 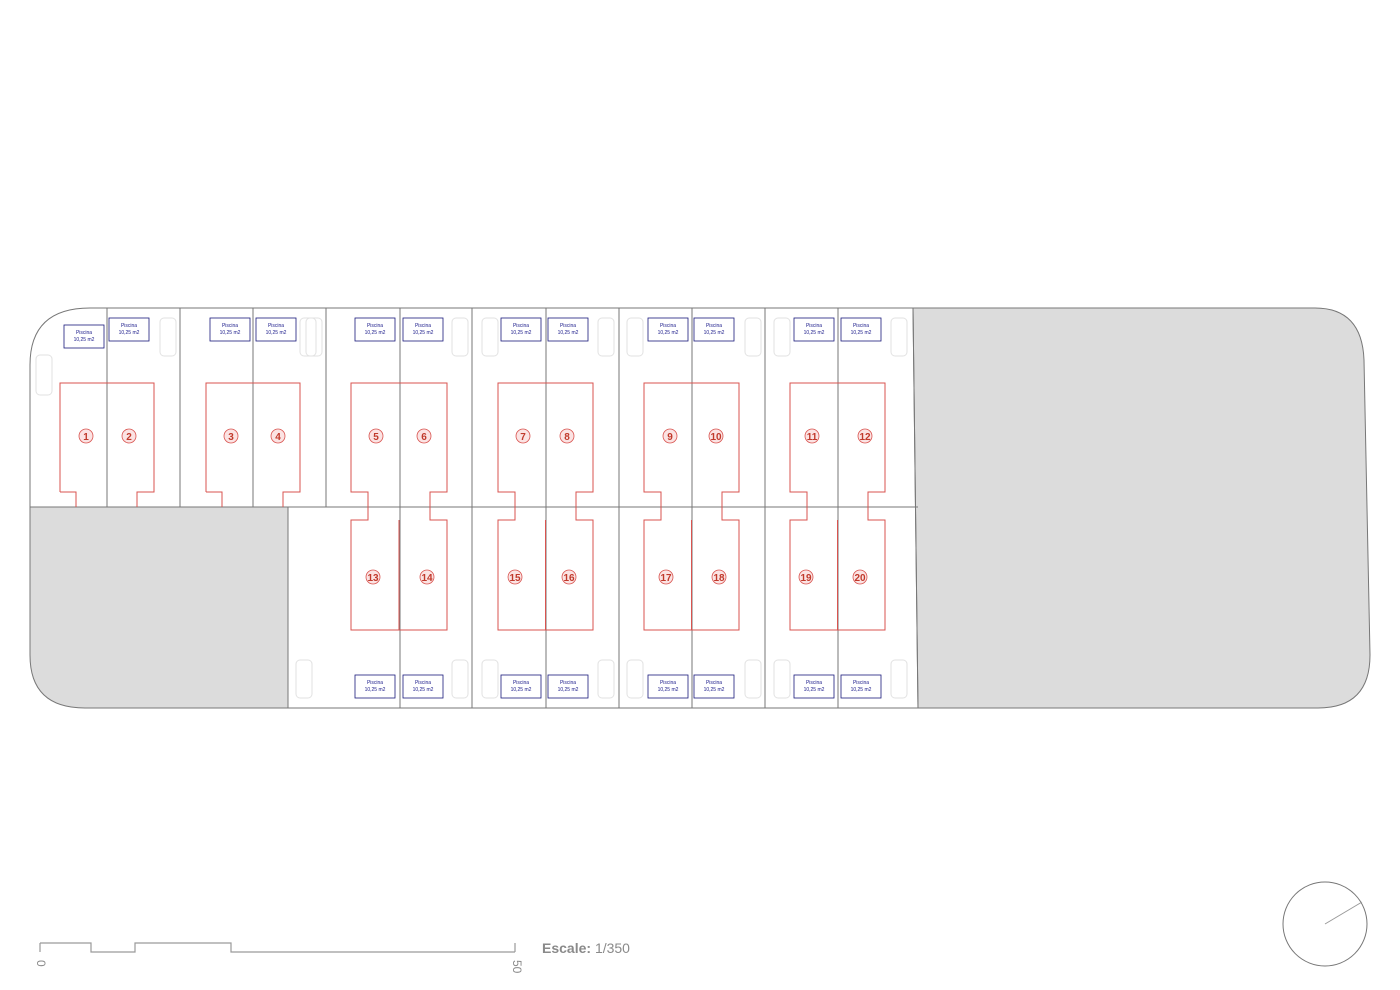 What do you see at coordinates (670, 437) in the screenshot?
I see `house-number: 9` at bounding box center [670, 437].